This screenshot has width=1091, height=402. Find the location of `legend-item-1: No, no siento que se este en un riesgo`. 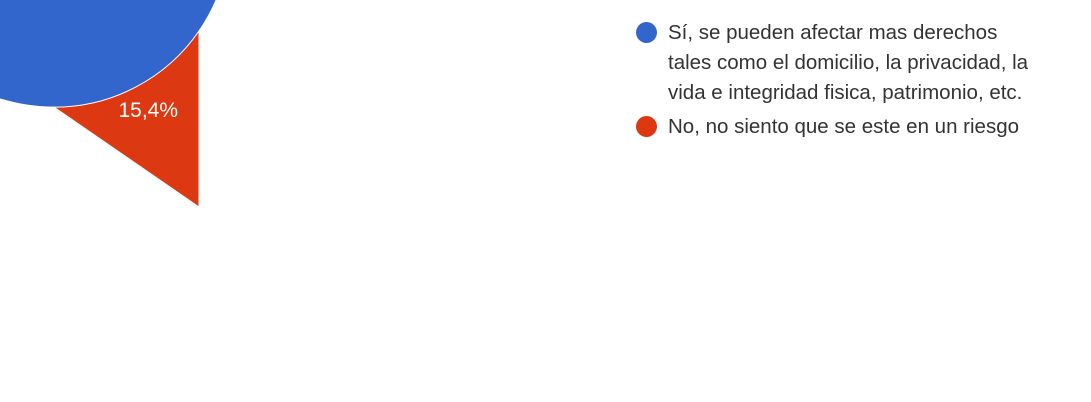

legend-item-1: No, no siento que se este en un riesgo is located at coordinates (862, 127).